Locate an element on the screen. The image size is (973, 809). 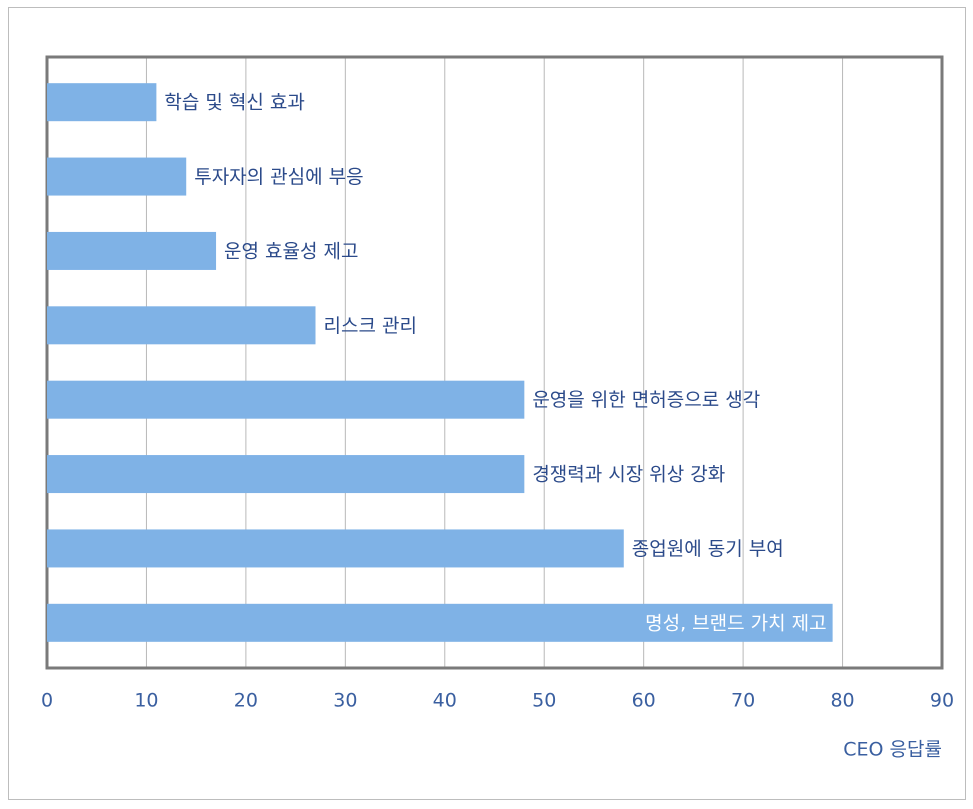
x-tick-label: 10 is located at coordinates (146, 701).